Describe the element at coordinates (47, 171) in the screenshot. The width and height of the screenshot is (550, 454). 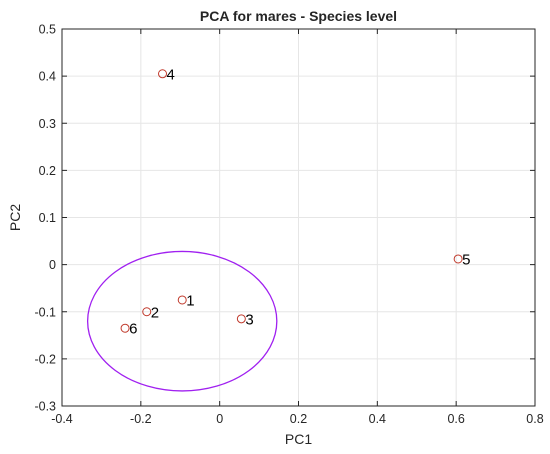
I see `y-tick-label: 0.2` at that location.